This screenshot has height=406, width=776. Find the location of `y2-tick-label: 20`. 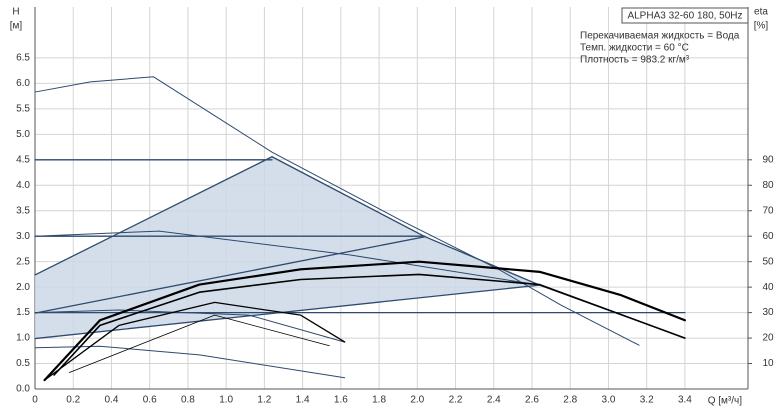

y2-tick-label: 20 is located at coordinates (768, 338).